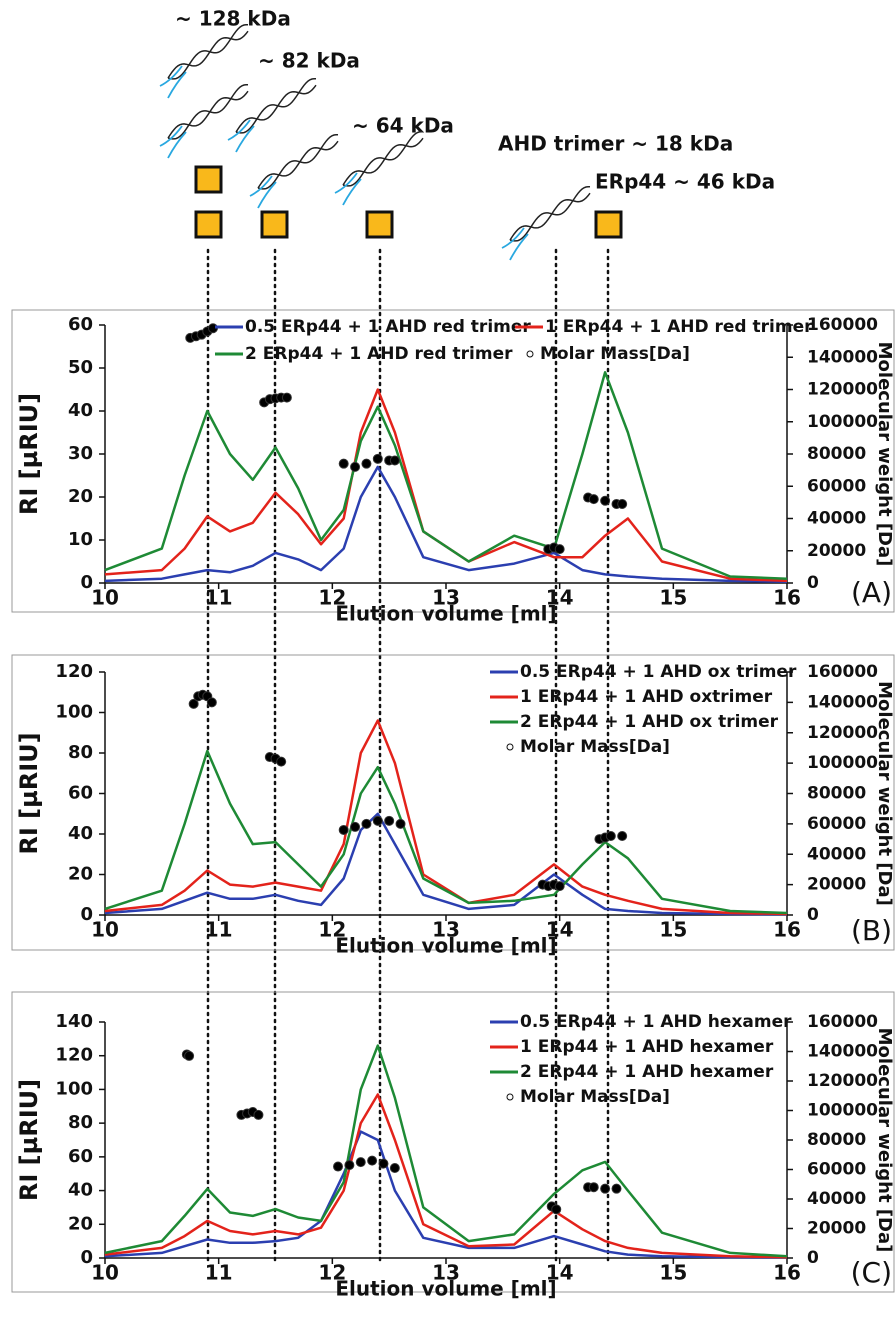 The height and width of the screenshot is (1318, 896). I want to click on y-axis-label: RI [µRIU], so click(29, 793).